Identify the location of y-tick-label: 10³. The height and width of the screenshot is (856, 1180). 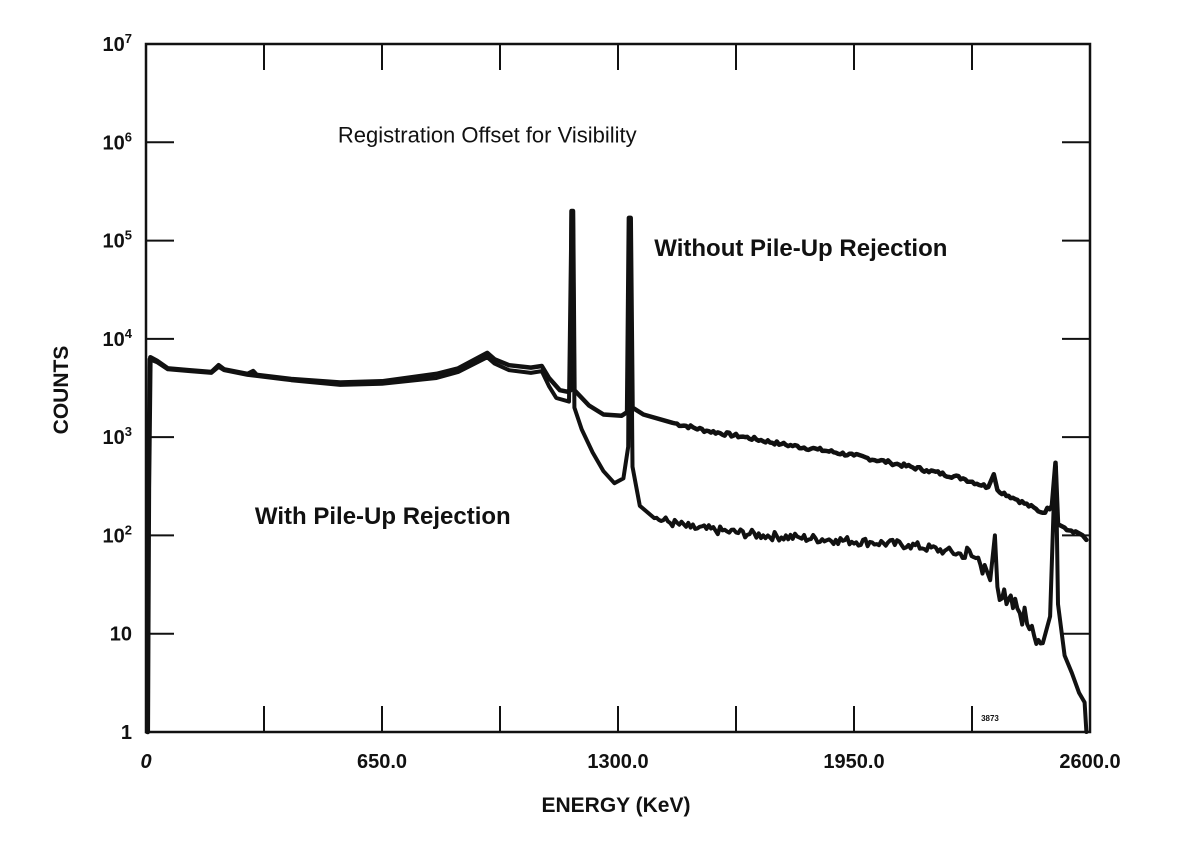
(117, 436).